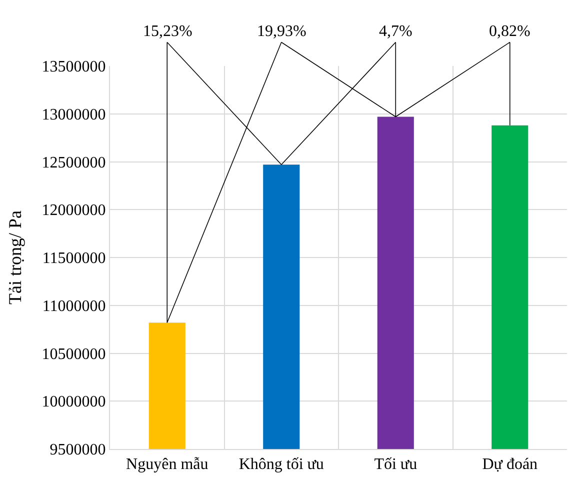 This screenshot has height=486, width=573. I want to click on y-tick-label: 12000000, so click(74, 211).